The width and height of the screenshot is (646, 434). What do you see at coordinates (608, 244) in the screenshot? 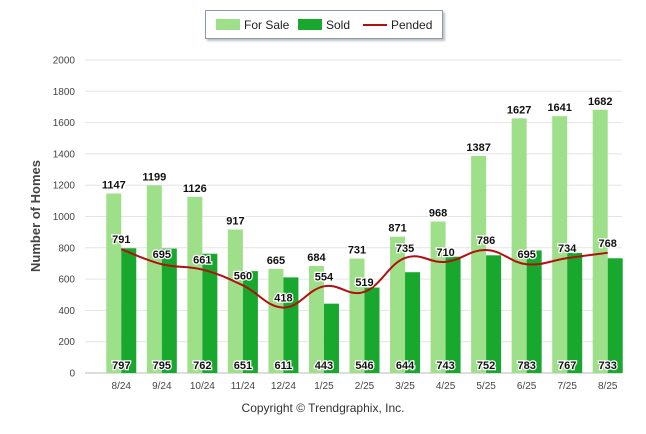
I see `label-pended: 768` at bounding box center [608, 244].